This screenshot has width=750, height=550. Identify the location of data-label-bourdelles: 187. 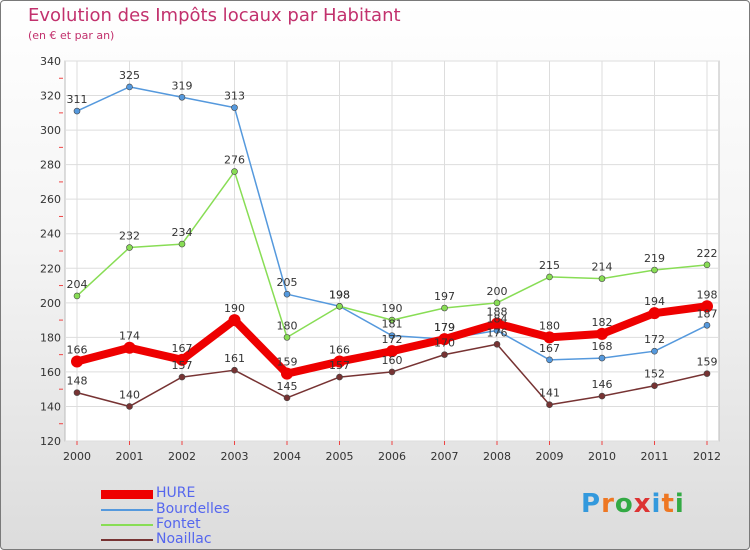
(707, 313).